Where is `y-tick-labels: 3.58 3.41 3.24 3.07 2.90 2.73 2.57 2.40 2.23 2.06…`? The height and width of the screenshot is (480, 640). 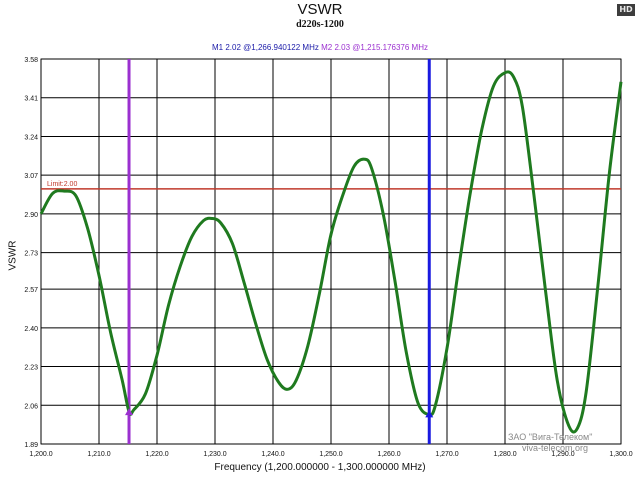
y-tick-labels: 3.58 3.41 3.24 3.07 2.90 2.73 2.57 2.40 2.23 2.06… is located at coordinates (31, 253).